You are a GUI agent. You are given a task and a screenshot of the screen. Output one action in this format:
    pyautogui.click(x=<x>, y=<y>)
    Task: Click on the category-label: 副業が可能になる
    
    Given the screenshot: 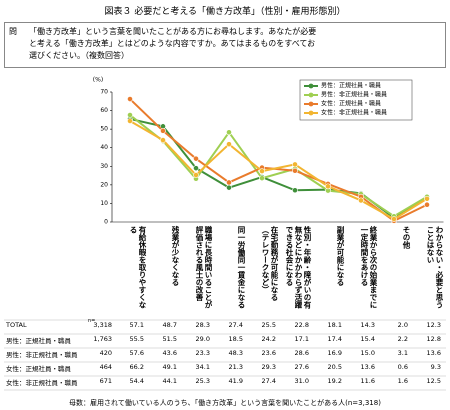 What is the action you would take?
    pyautogui.click(x=340, y=256)
    